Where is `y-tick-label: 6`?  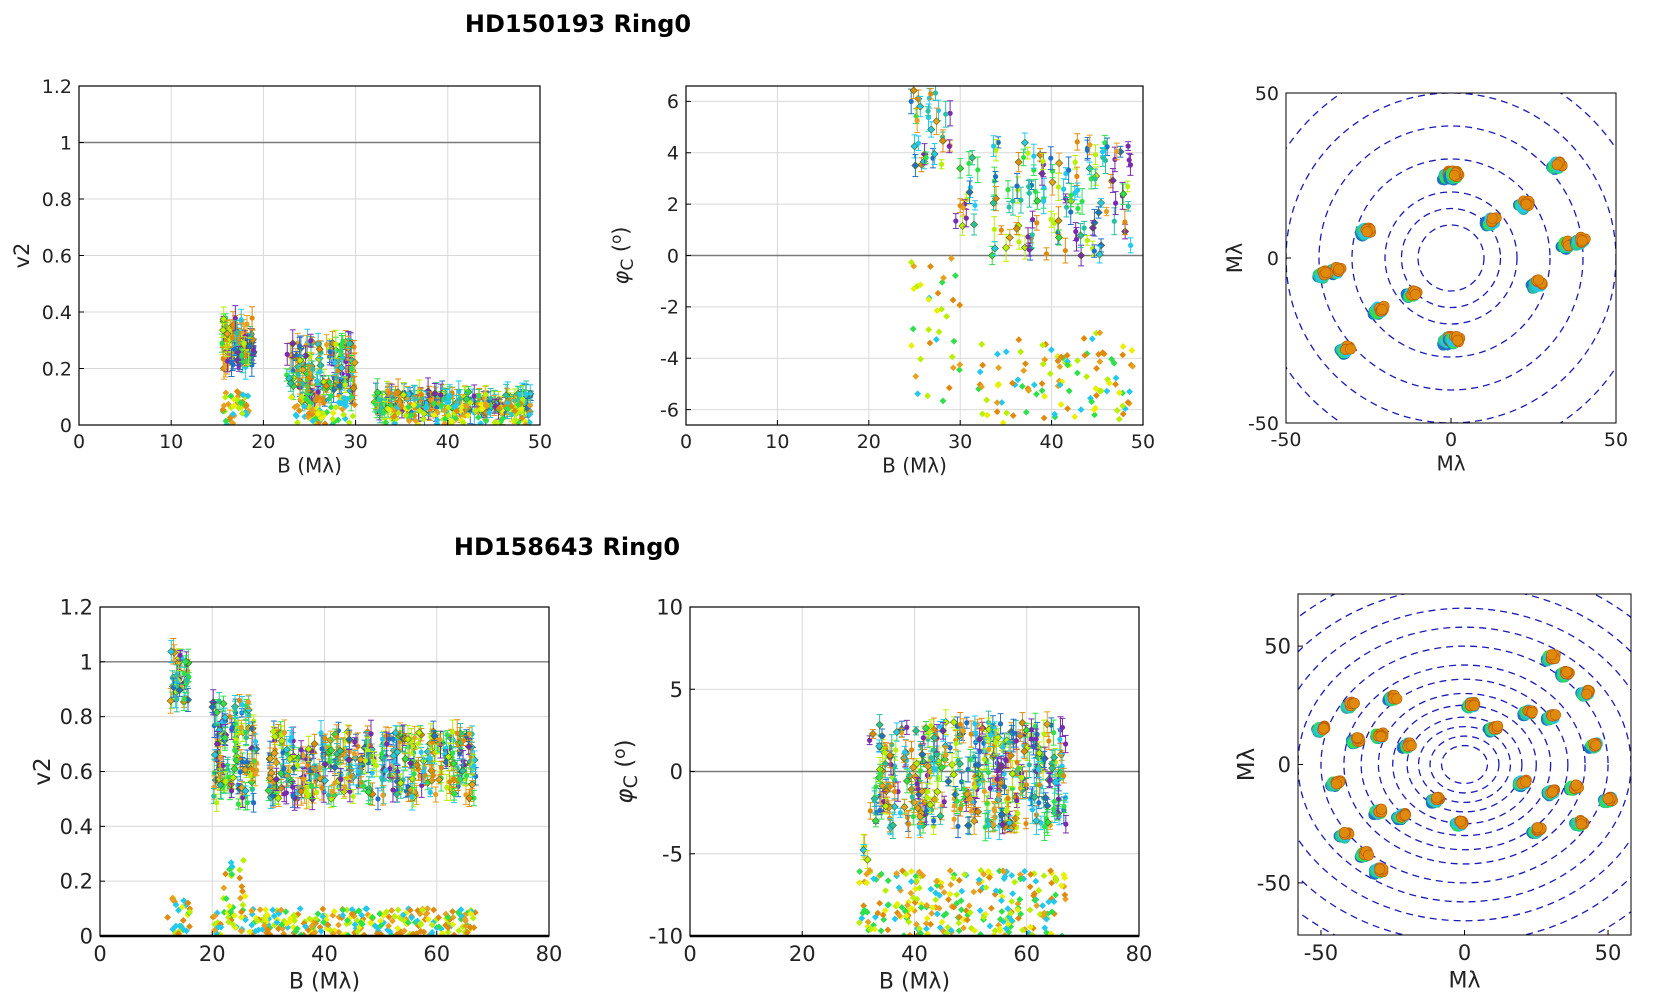
y-tick-label: 6 is located at coordinates (673, 102).